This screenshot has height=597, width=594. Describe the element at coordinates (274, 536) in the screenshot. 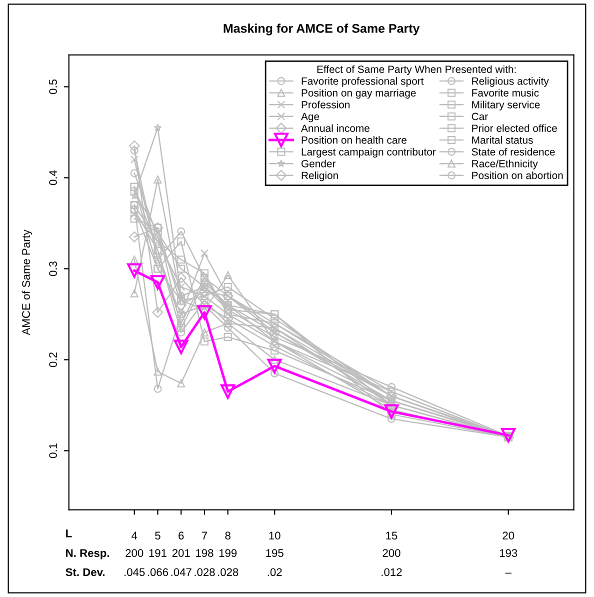

I see `x-tick-label: 10` at that location.